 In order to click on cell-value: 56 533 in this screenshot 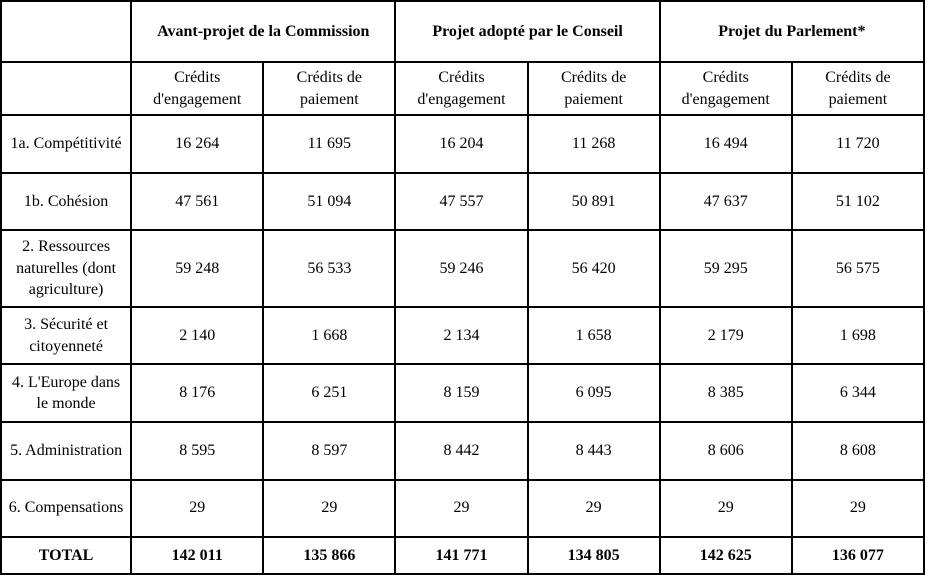, I will do `click(329, 268)`.